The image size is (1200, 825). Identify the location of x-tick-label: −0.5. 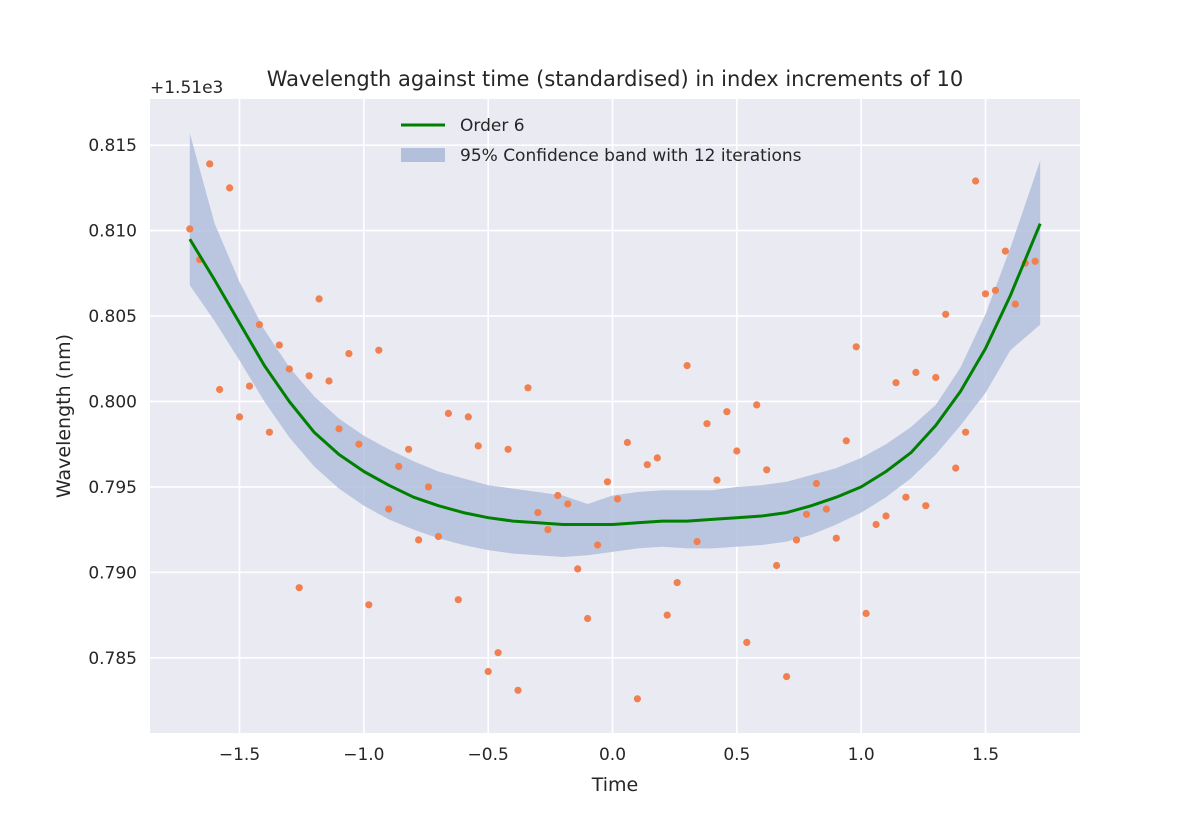
(488, 755).